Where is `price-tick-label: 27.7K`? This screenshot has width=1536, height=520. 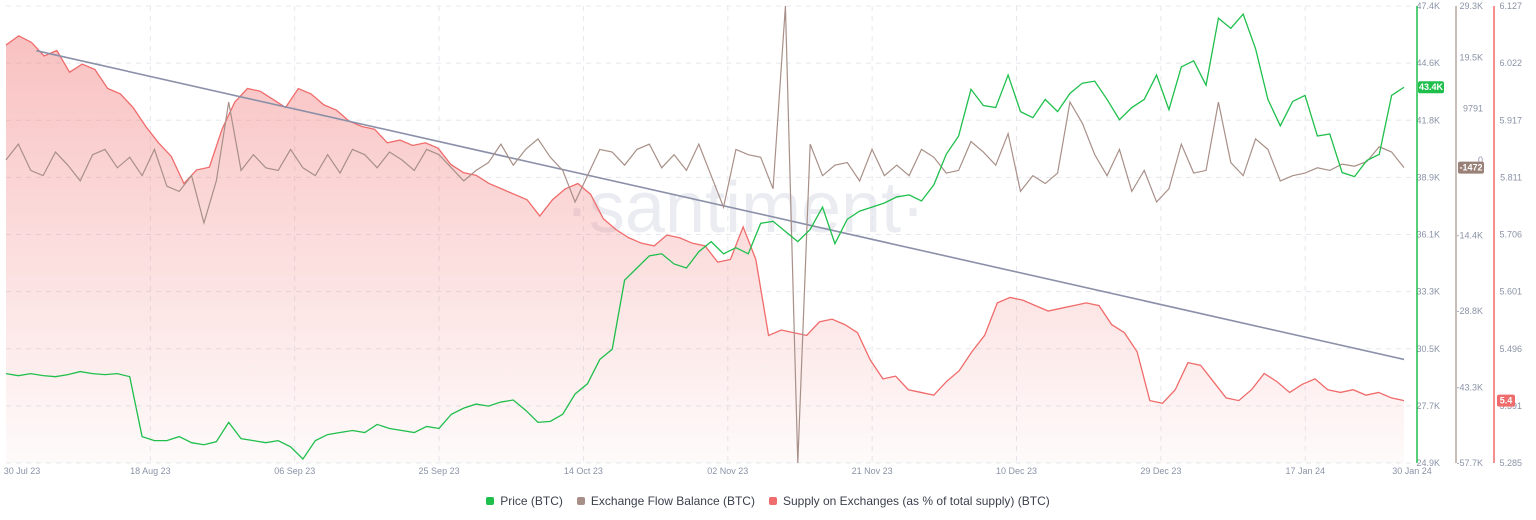
price-tick-label: 27.7K is located at coordinates (1428, 406).